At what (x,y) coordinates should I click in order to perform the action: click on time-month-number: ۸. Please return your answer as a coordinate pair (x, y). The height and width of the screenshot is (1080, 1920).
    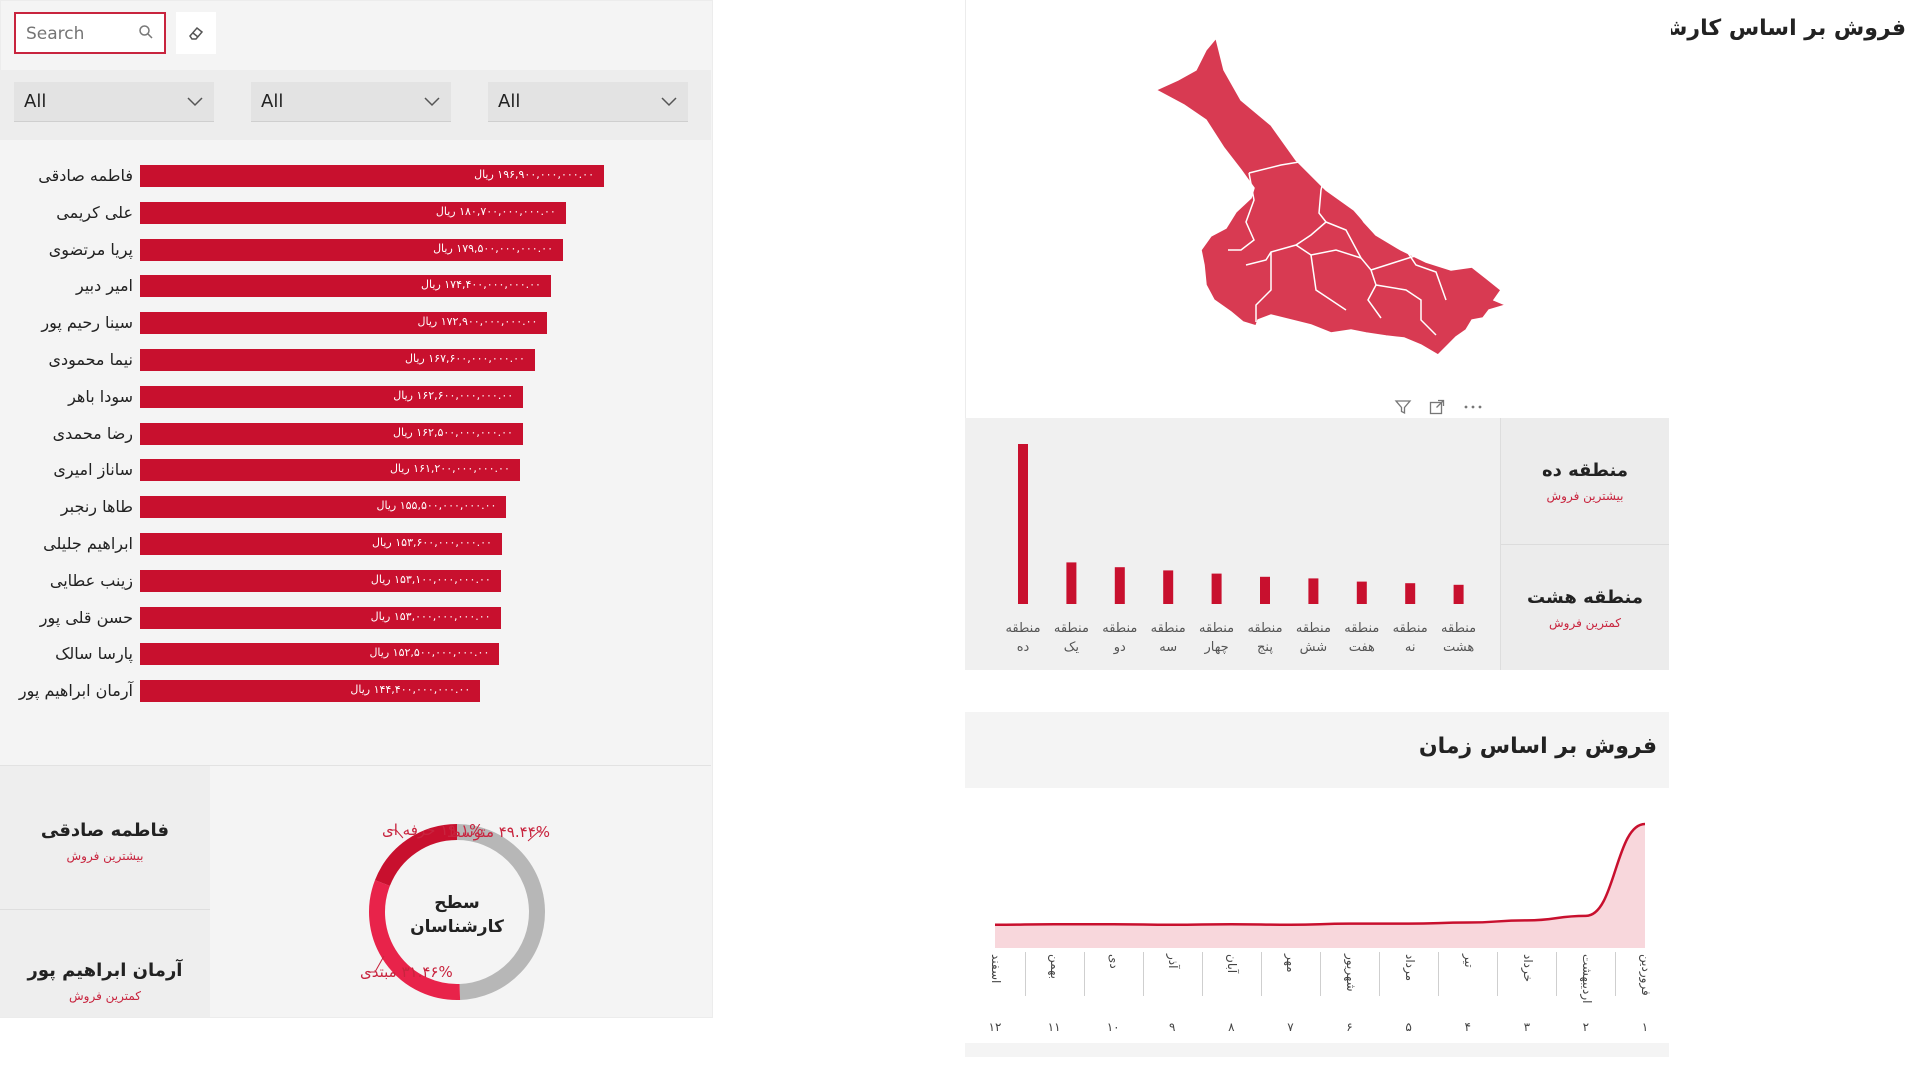
    Looking at the image, I should click on (1231, 1027).